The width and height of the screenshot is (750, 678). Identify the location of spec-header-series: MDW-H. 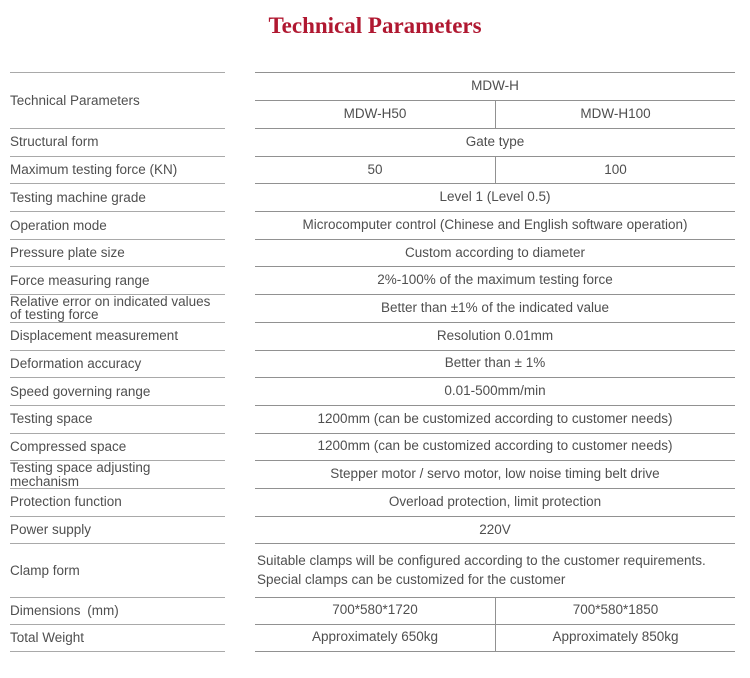
(495, 87).